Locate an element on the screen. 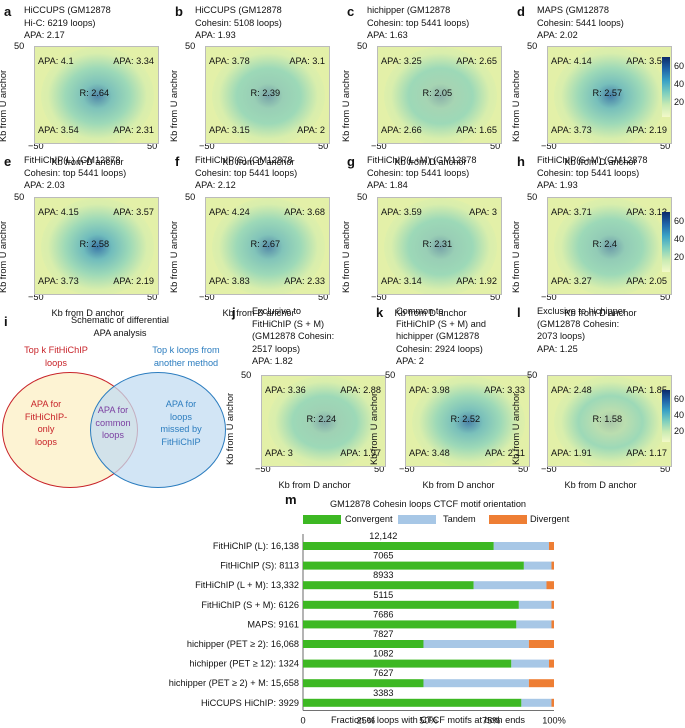 This screenshot has width=685, height=728. count-label: 3383 is located at coordinates (383, 693).